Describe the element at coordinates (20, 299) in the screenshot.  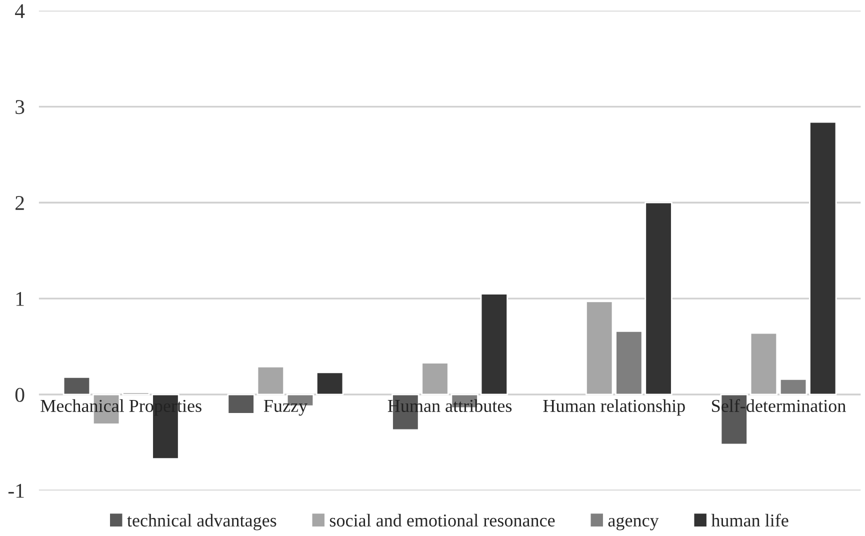
I see `y-tick-label: 1` at that location.